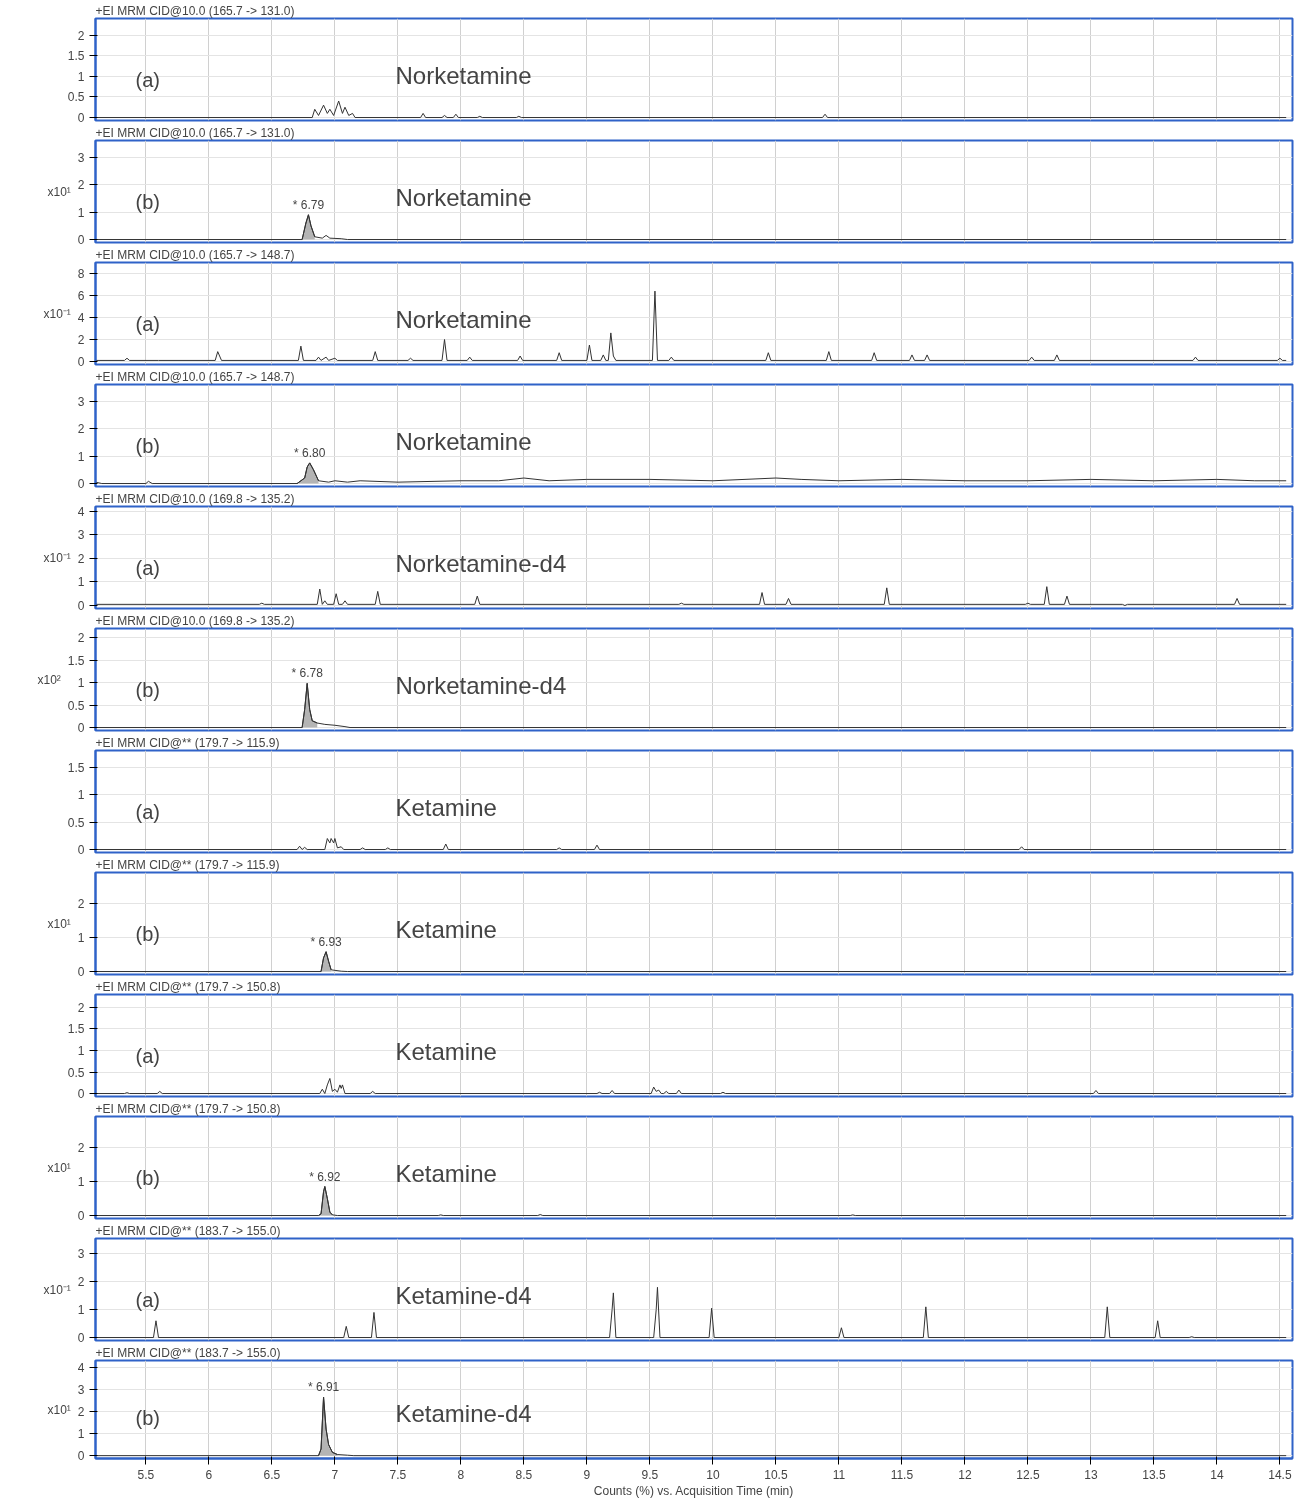 This screenshot has height=1498, width=1308. What do you see at coordinates (1217, 1474) in the screenshot?
I see `x-tick-label: 14` at bounding box center [1217, 1474].